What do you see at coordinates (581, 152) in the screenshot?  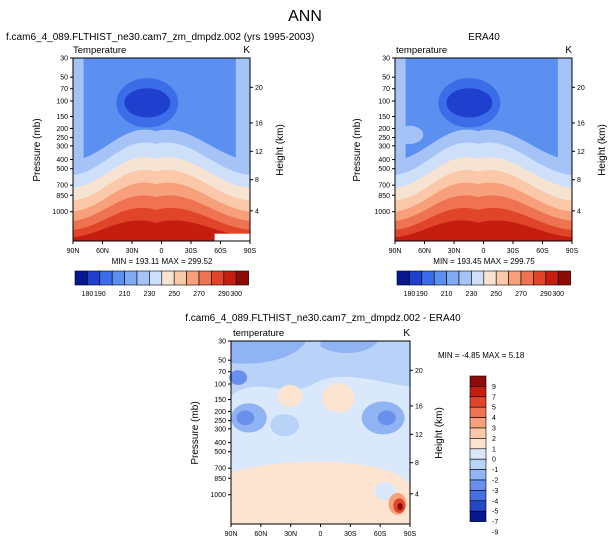 I see `right-tick-label: 12` at bounding box center [581, 152].